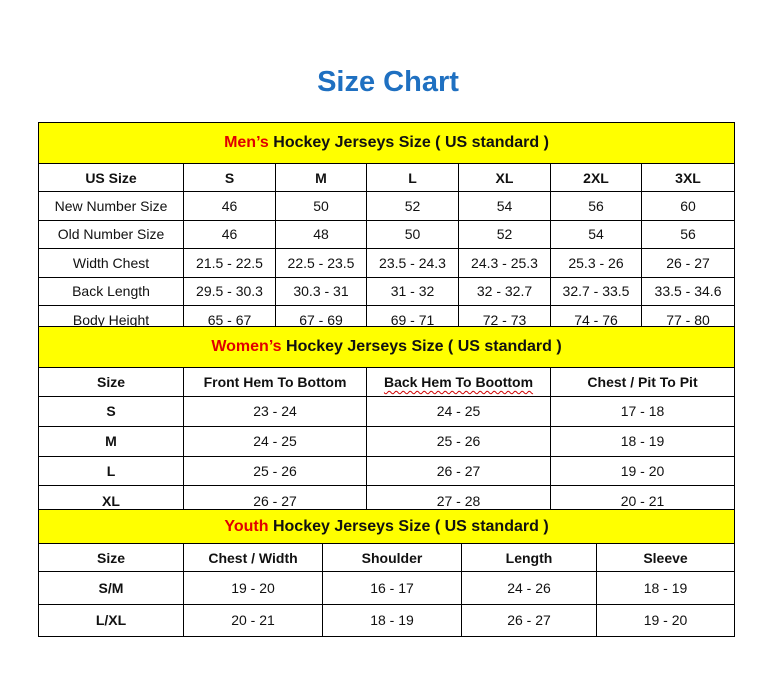  What do you see at coordinates (229, 263) in the screenshot?
I see `table-cell: 21.5 - 22.5` at bounding box center [229, 263].